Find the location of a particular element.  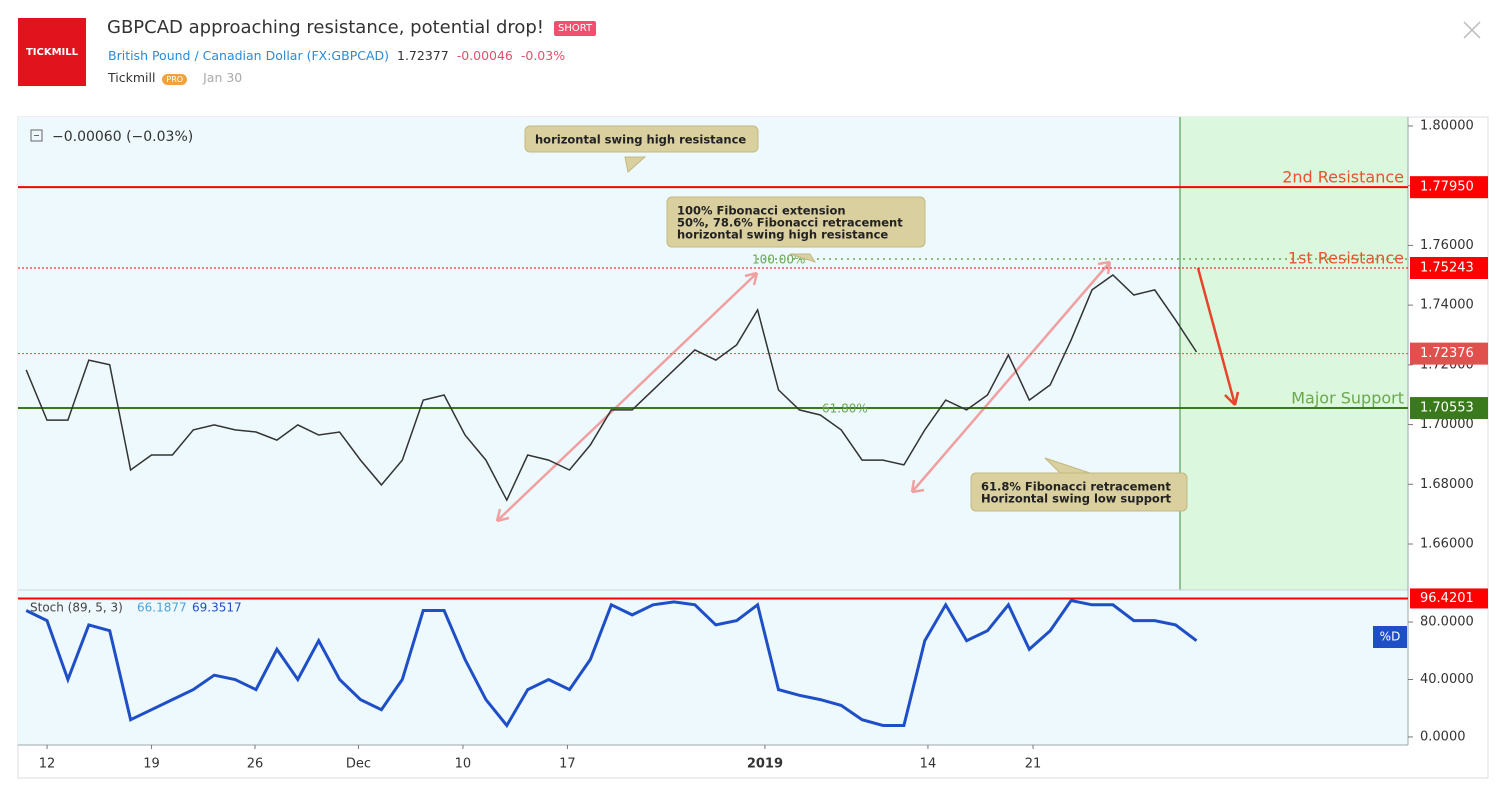

x-tick-label: 10 is located at coordinates (463, 764).